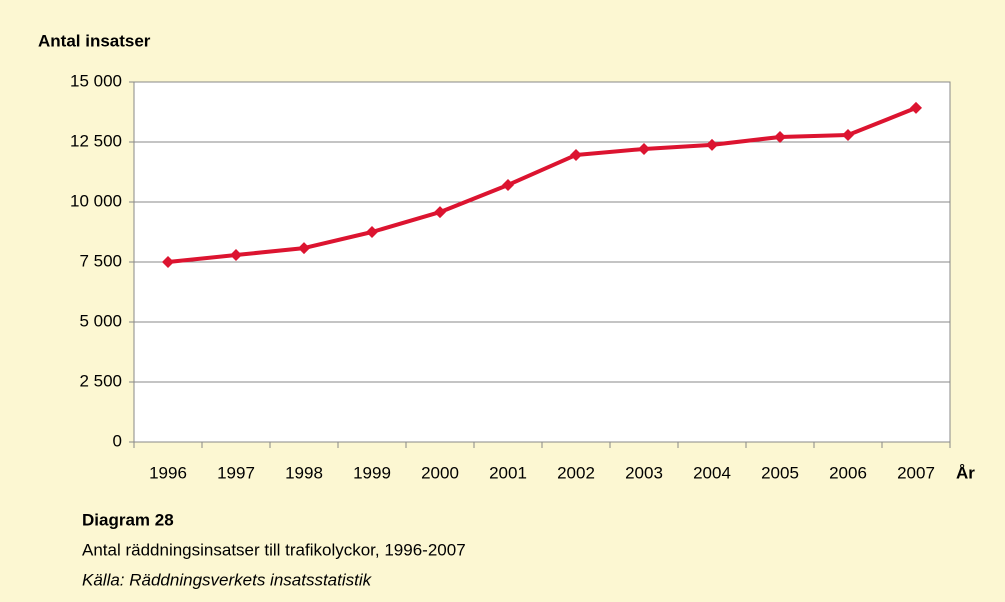 The image size is (1005, 602). I want to click on y-tick-label: 10 000, so click(96, 200).